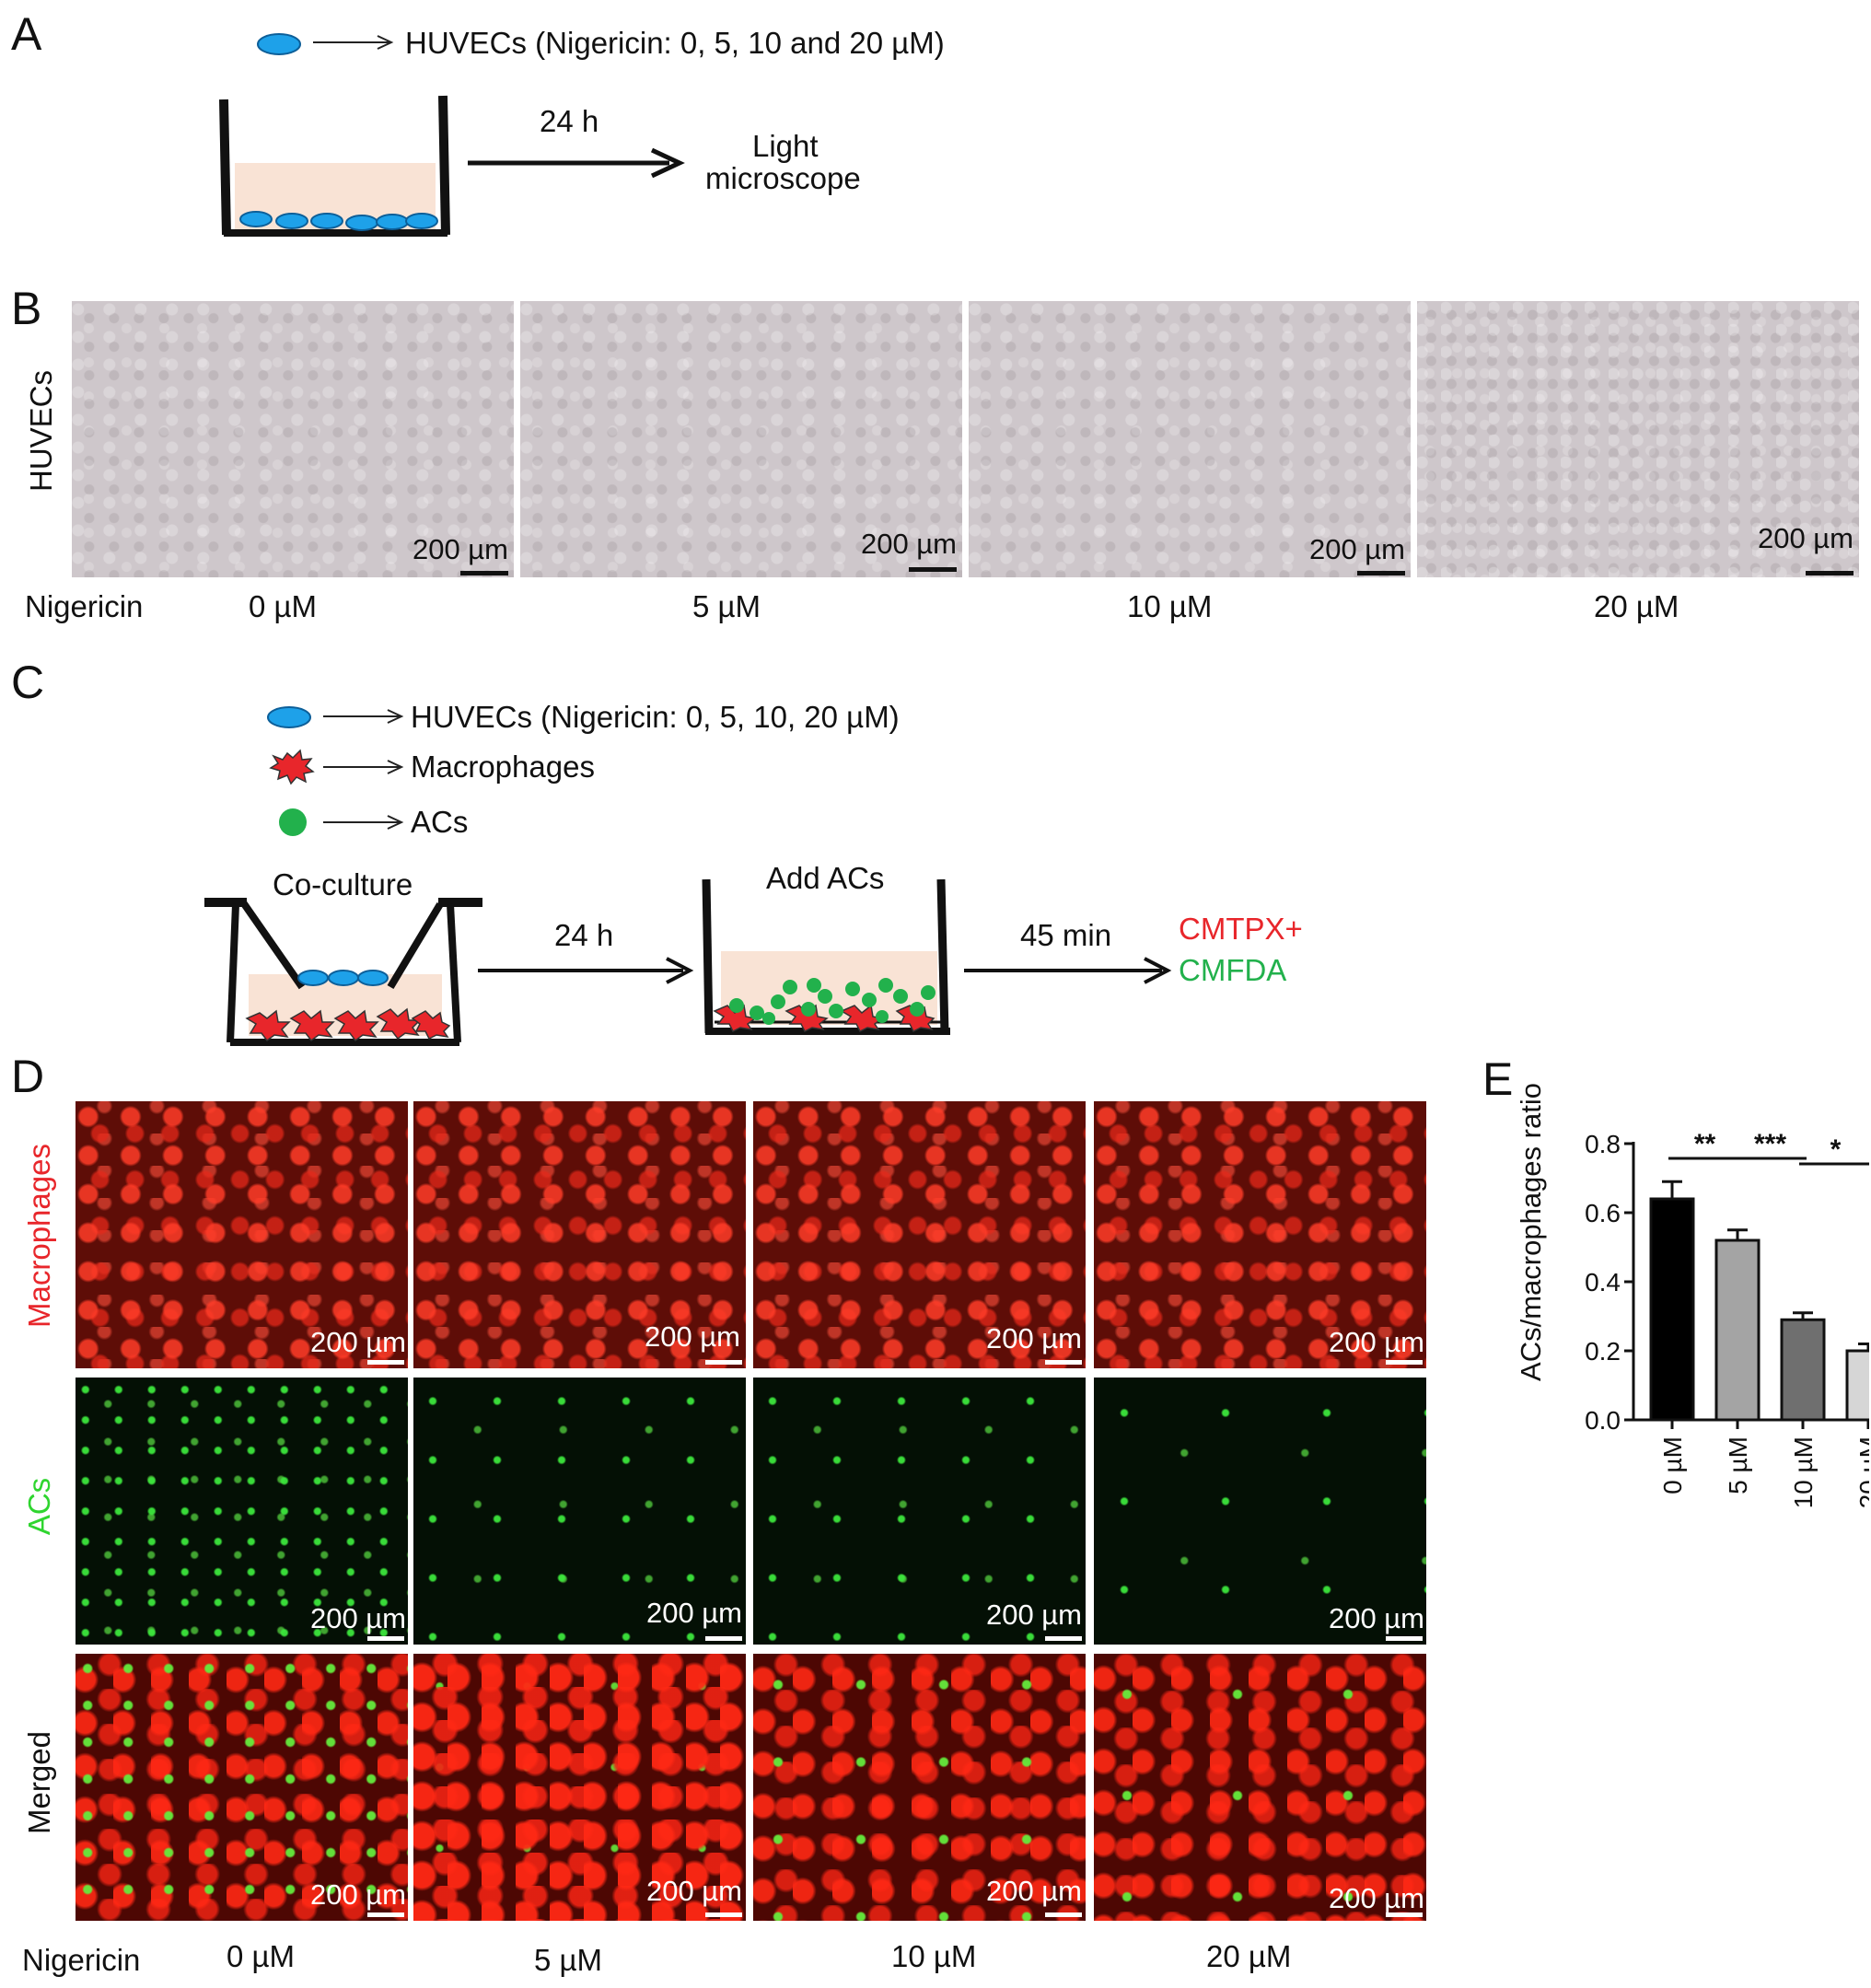 The image size is (1871, 1988). What do you see at coordinates (343, 972) in the screenshot?
I see `coculture-well` at bounding box center [343, 972].